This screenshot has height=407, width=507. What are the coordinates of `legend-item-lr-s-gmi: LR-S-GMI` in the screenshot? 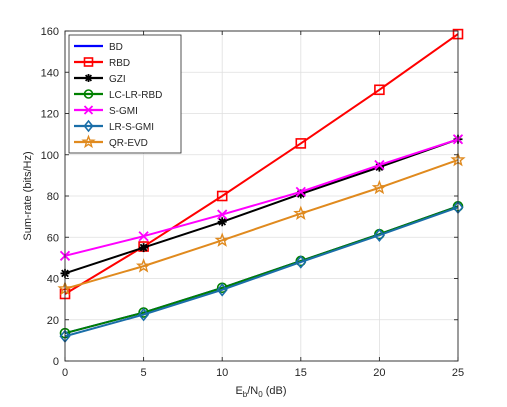 It's located at (114, 126).